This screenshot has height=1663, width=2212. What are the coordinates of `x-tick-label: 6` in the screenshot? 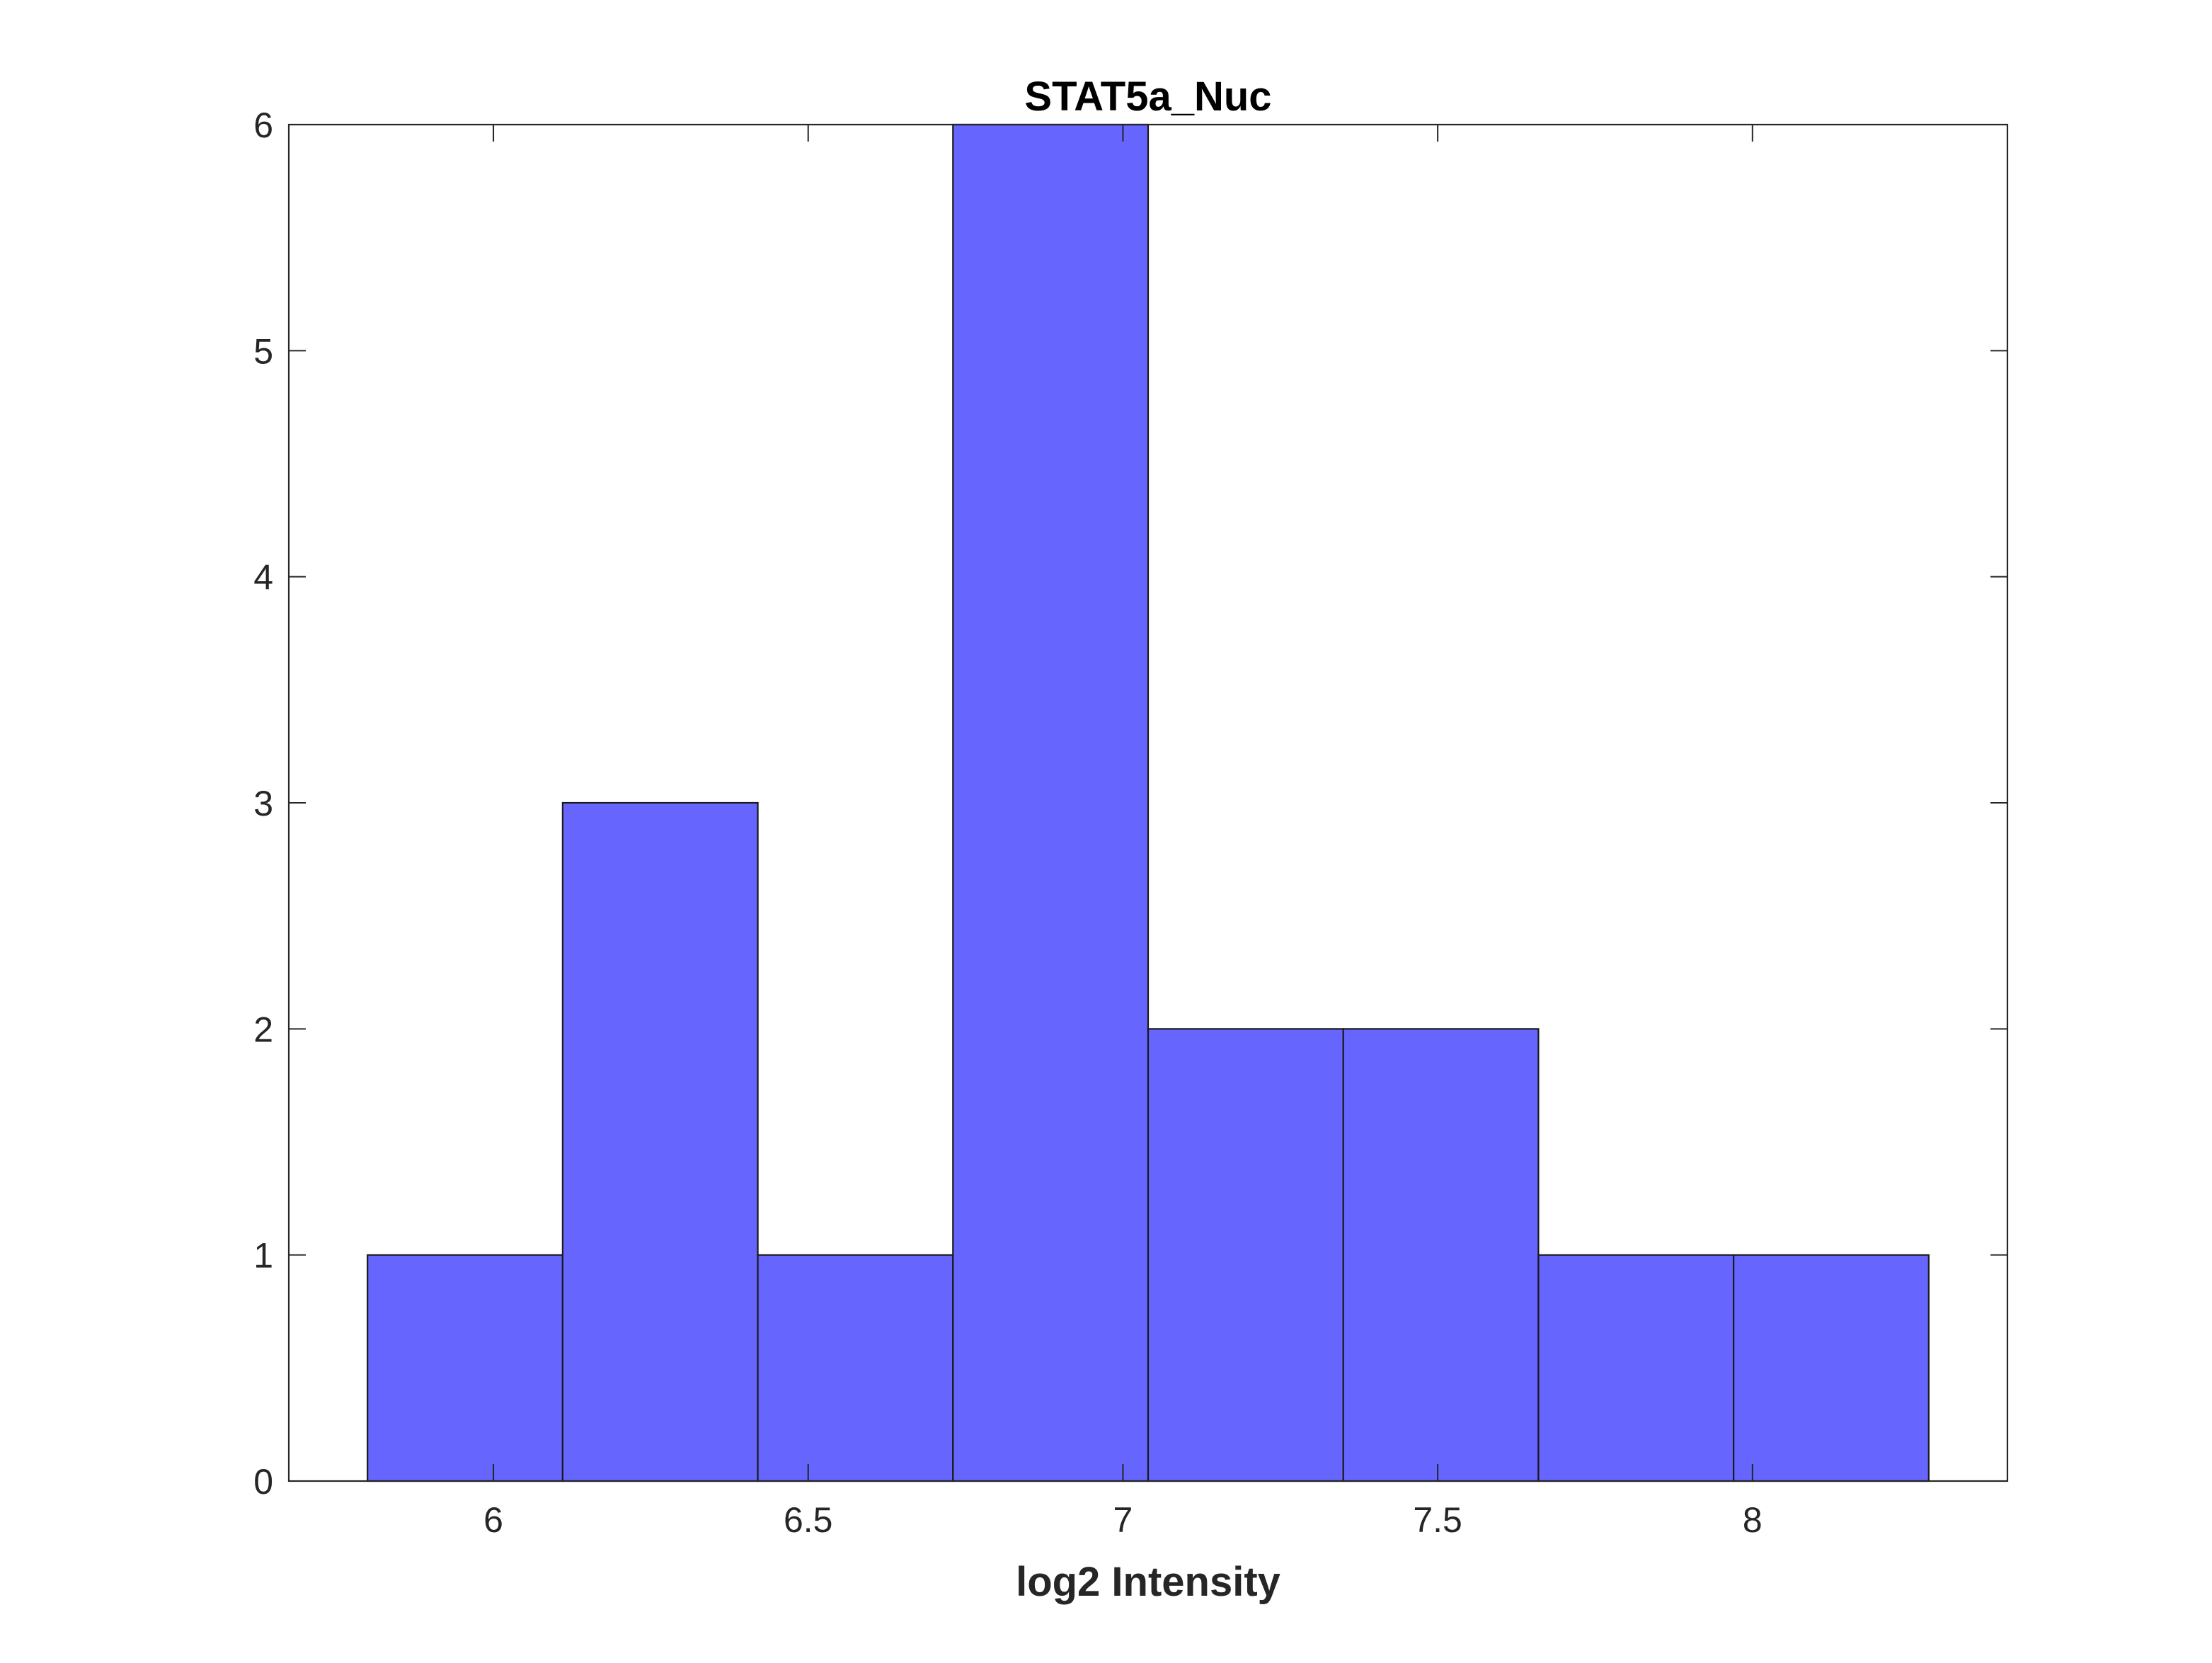 It's located at (493, 1520).